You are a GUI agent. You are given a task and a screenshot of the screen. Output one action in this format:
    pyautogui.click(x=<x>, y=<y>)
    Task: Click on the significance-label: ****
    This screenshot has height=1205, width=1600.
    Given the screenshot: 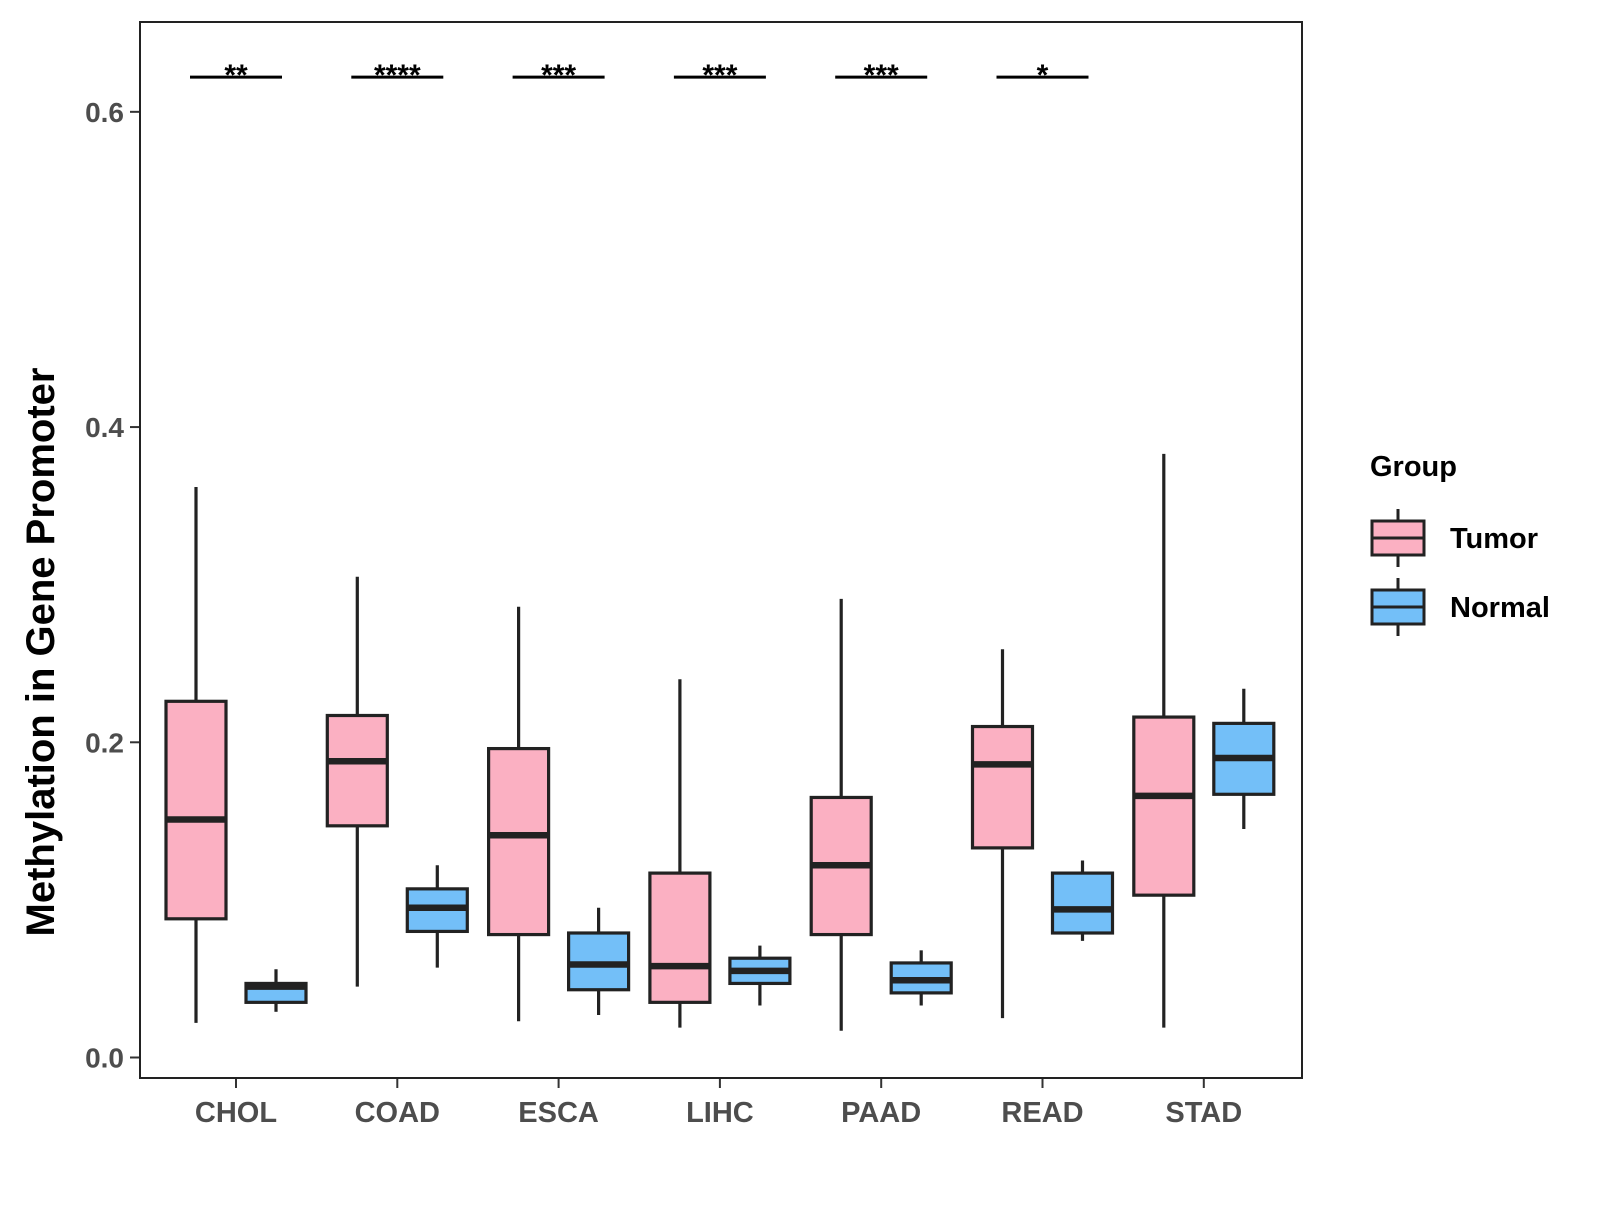 What is the action you would take?
    pyautogui.click(x=397, y=75)
    